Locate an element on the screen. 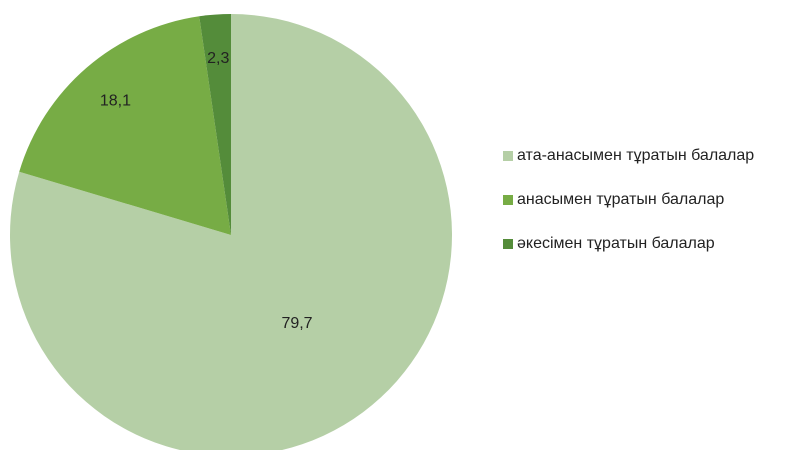  legend-item: анасымен тұратын балалар is located at coordinates (643, 200).